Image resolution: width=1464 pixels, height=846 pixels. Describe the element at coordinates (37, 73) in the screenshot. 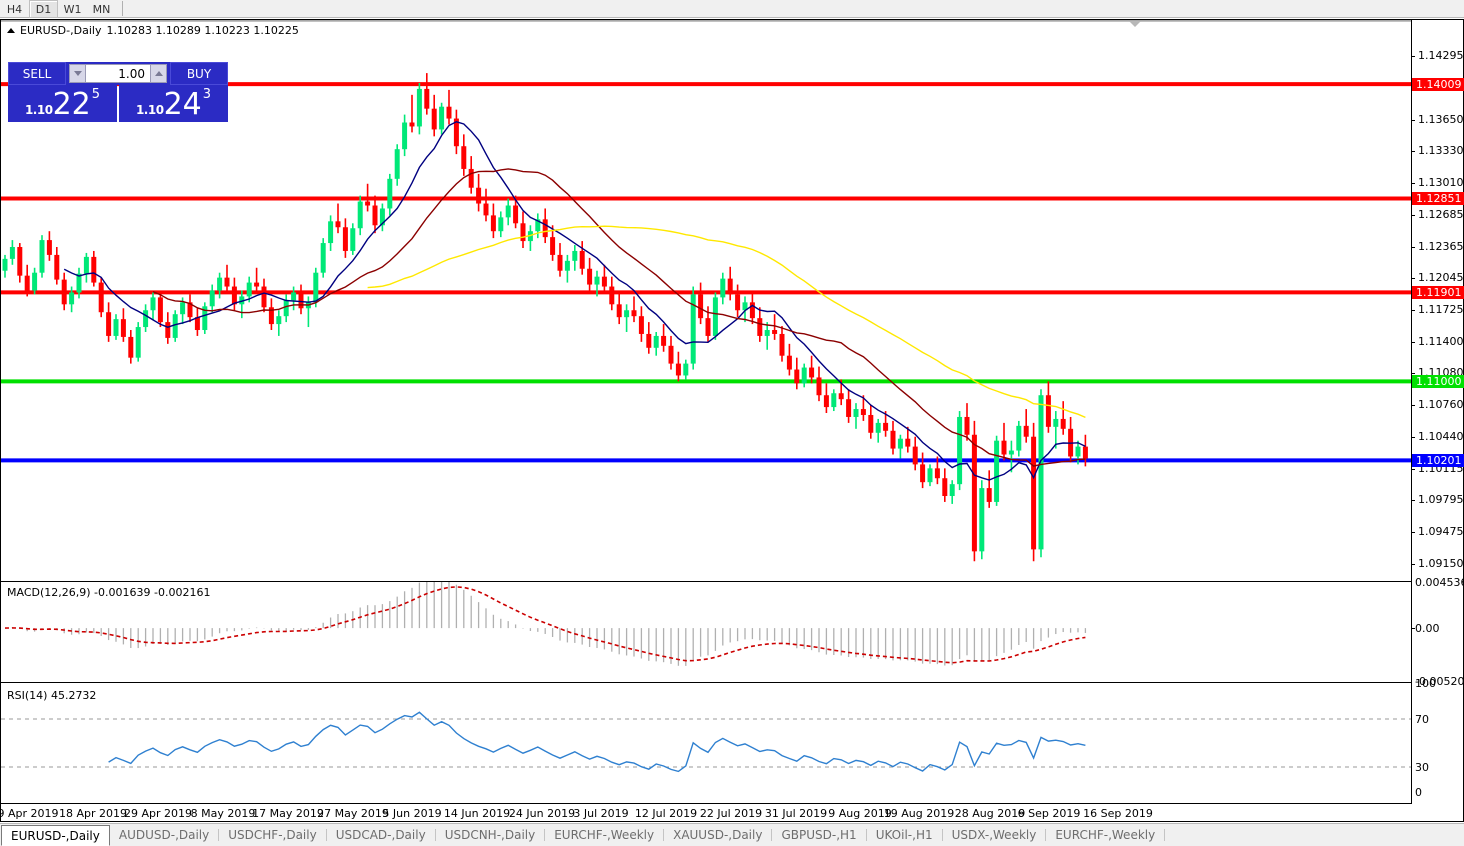

I see `sell-button: SELL` at that location.